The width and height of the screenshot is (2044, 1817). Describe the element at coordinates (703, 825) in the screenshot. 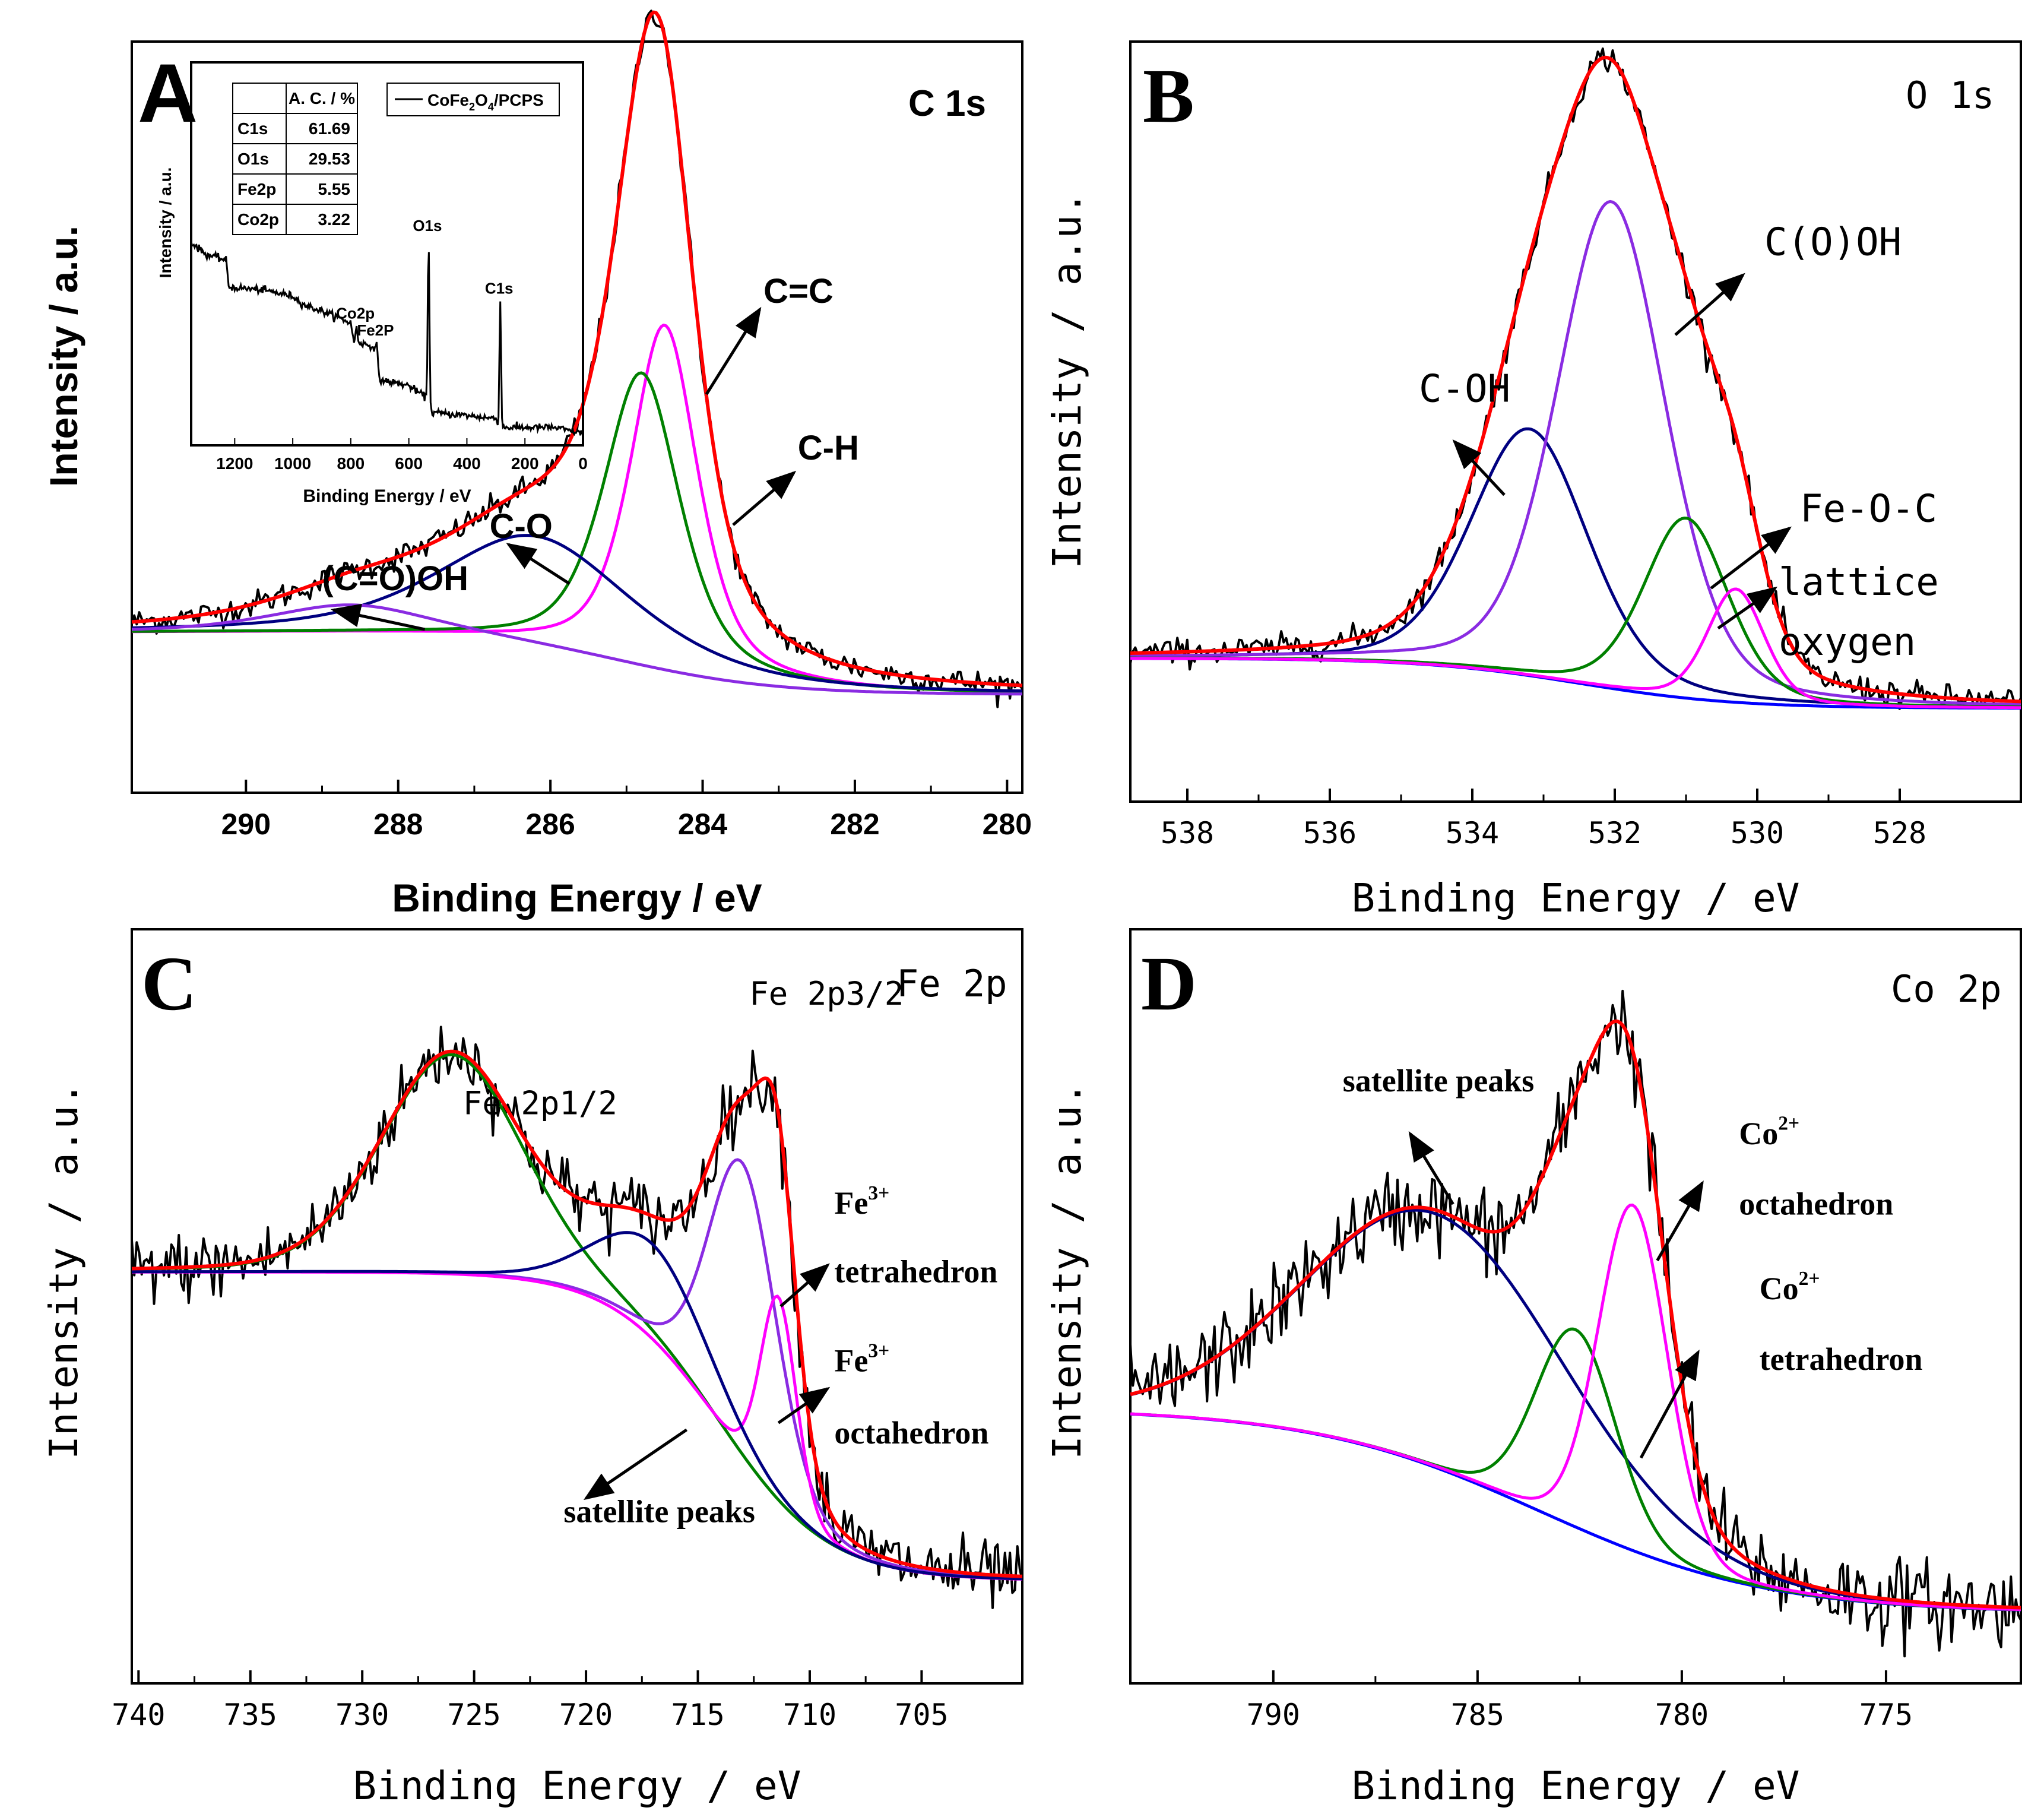

I see `x-tick-label: 284` at that location.